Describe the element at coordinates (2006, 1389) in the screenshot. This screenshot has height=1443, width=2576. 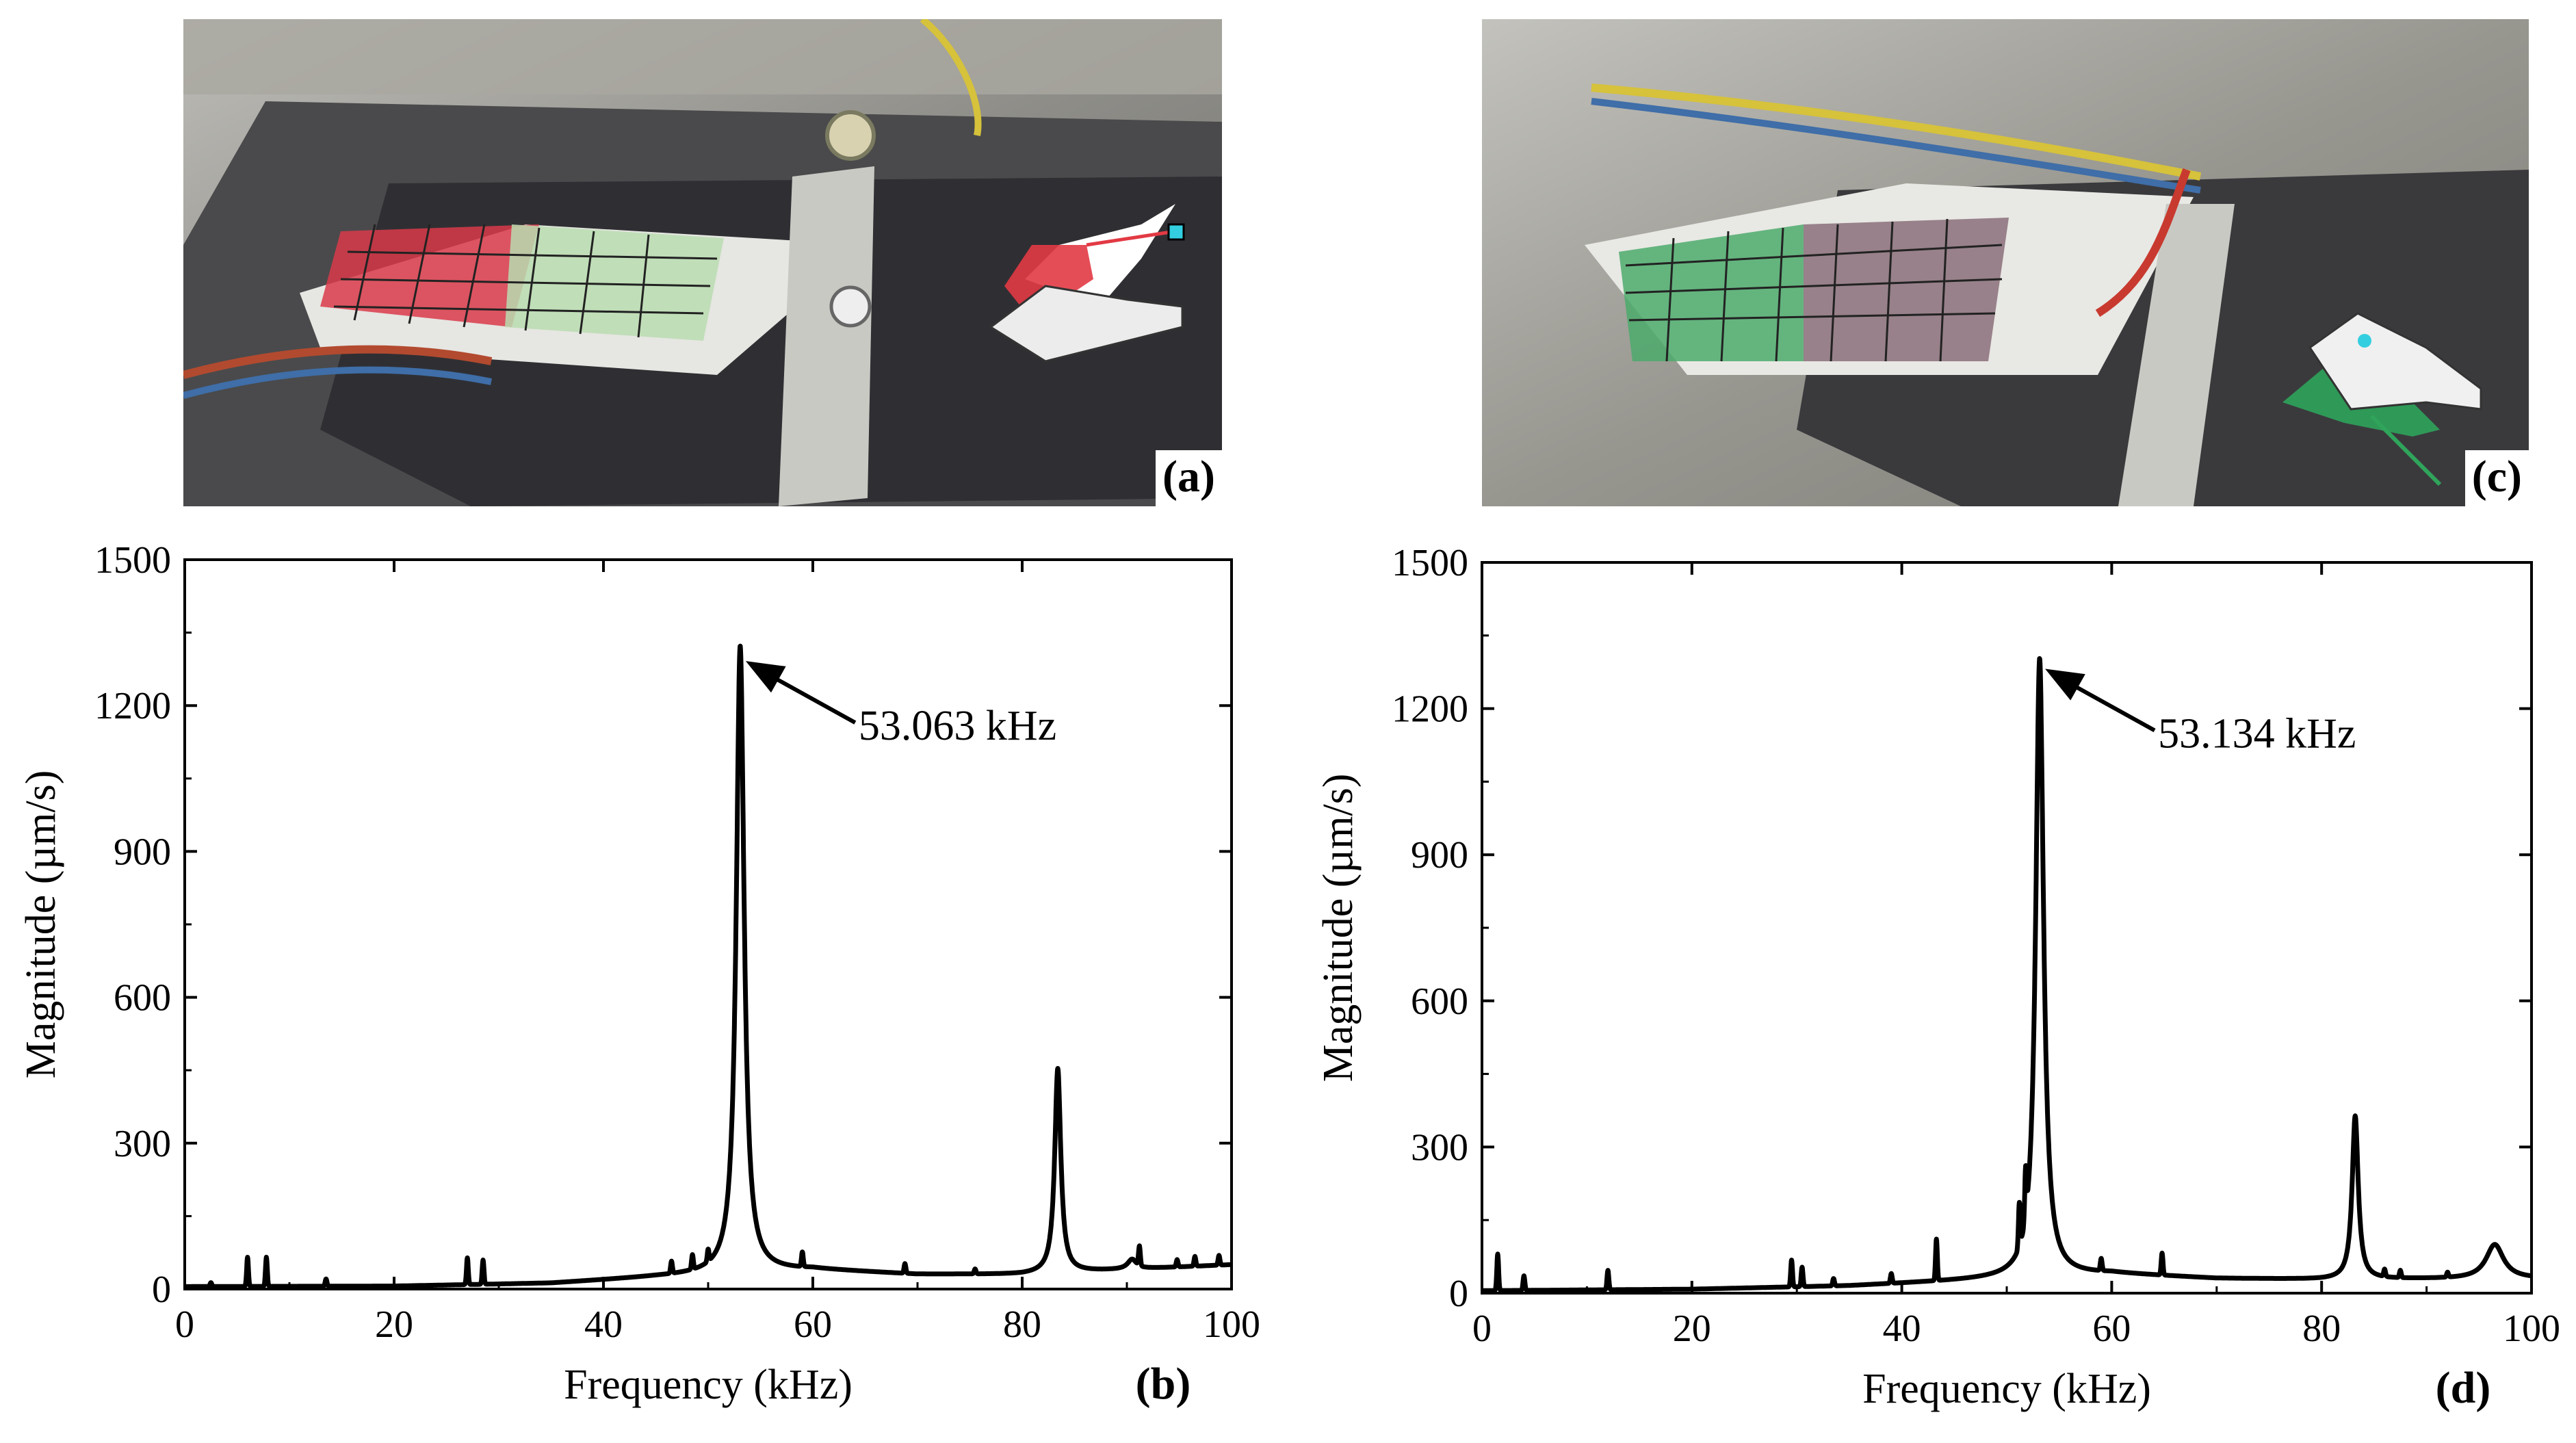
I see `x-axis-label-d: Frequency (kHz)` at that location.